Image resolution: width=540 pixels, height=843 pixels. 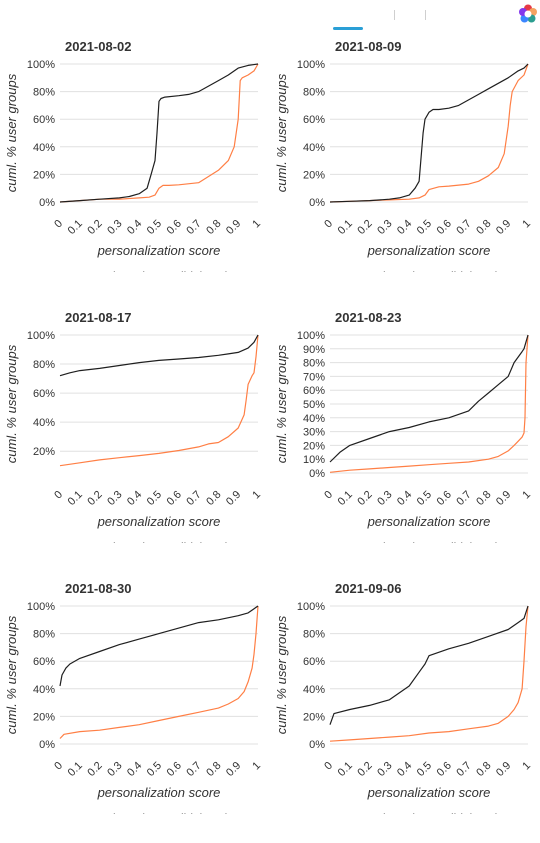 I want to click on y-tick-label: 70%, so click(x=314, y=377).